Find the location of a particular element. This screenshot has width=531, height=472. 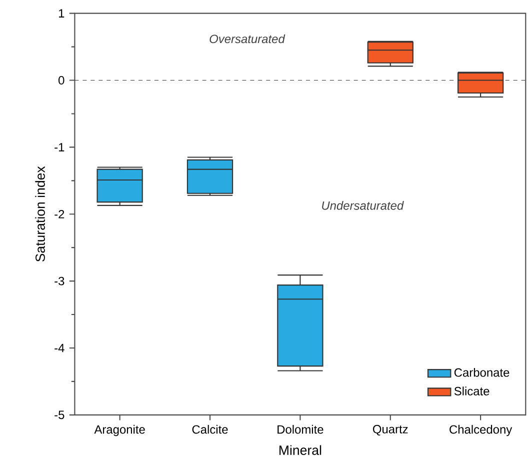

x-tick-label: Aragonite is located at coordinates (119, 430).